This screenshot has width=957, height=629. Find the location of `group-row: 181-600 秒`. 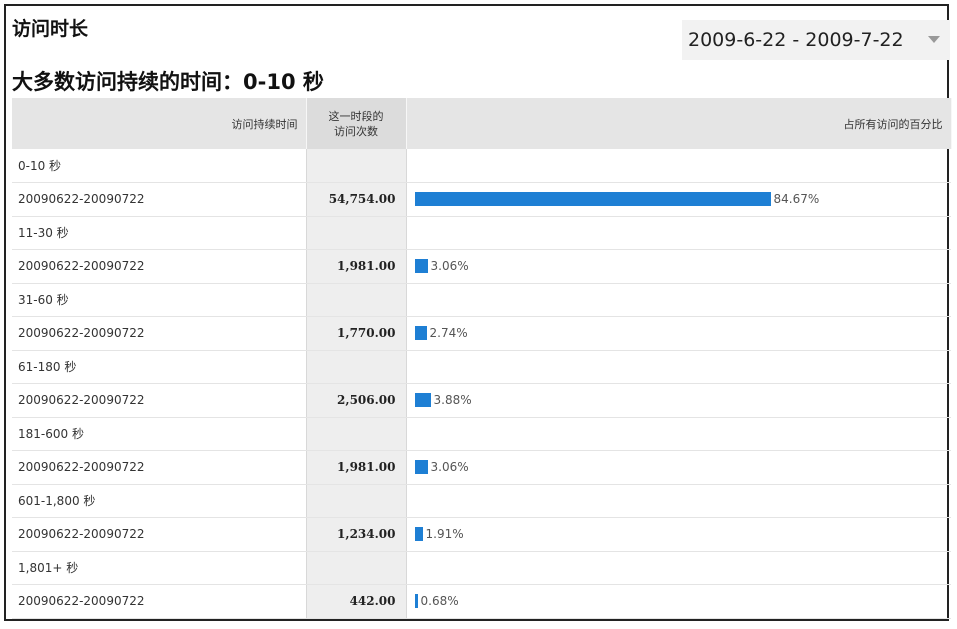

group-row: 181-600 秒 is located at coordinates (481, 434).